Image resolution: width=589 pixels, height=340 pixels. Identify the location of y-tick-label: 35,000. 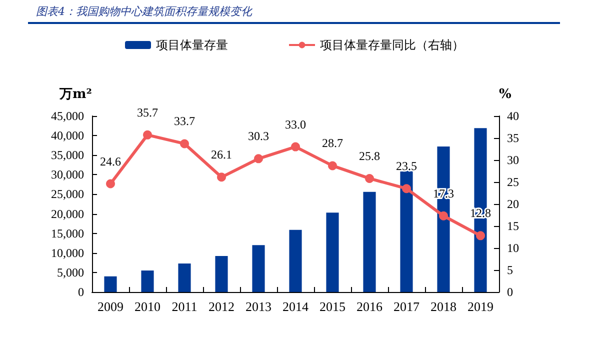
(67, 155).